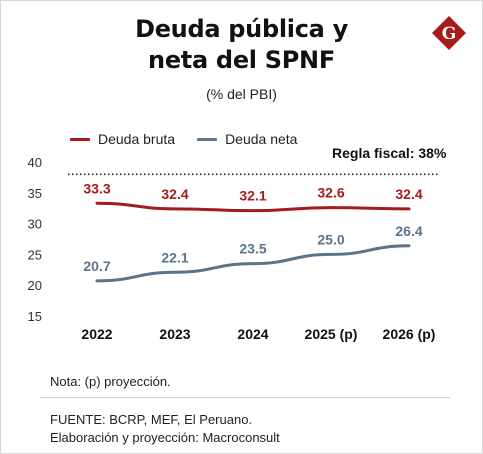 The height and width of the screenshot is (454, 483). What do you see at coordinates (194, 139) in the screenshot?
I see `chart-legend: Deuda bruta Deuda neta` at bounding box center [194, 139].